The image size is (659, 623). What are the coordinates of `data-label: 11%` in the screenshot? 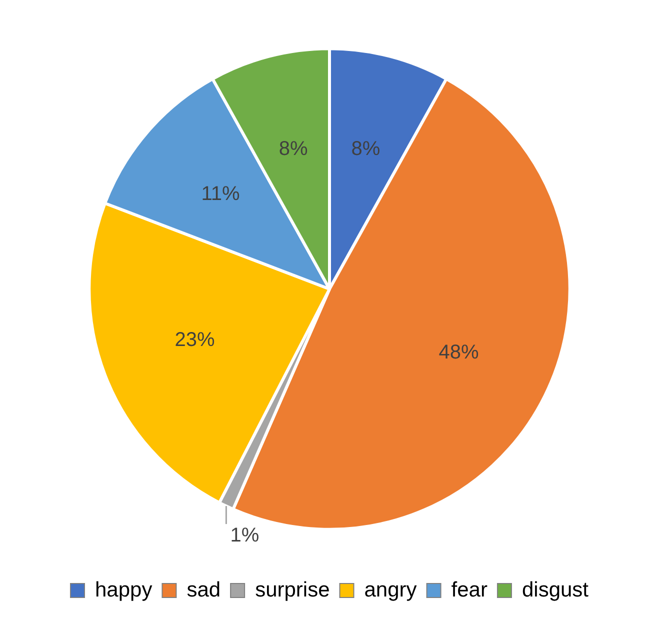 It's located at (220, 194).